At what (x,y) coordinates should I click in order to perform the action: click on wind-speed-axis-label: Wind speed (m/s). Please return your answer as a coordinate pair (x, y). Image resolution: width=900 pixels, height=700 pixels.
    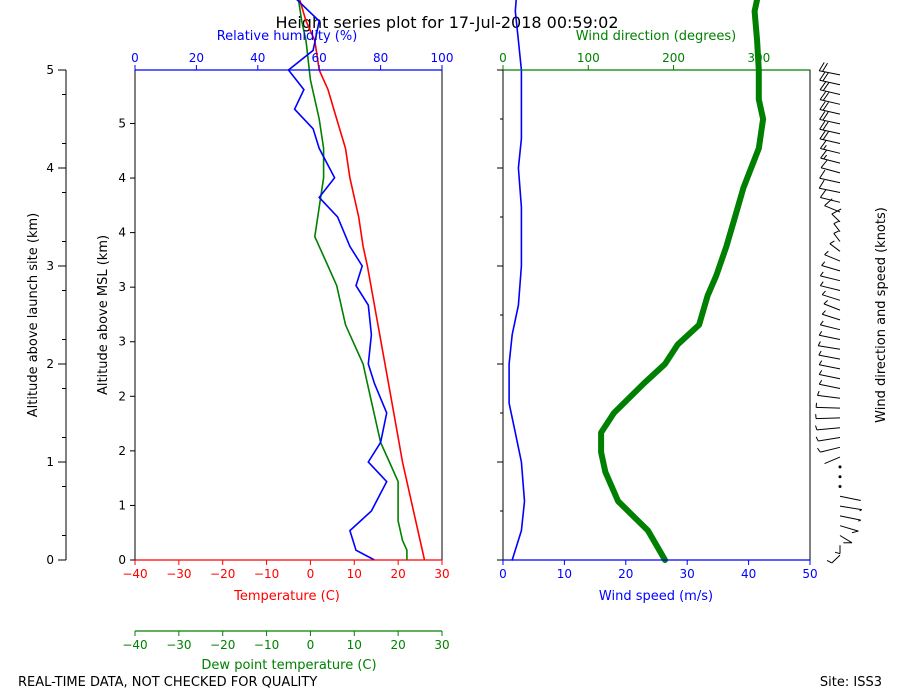
    Looking at the image, I should click on (656, 596).